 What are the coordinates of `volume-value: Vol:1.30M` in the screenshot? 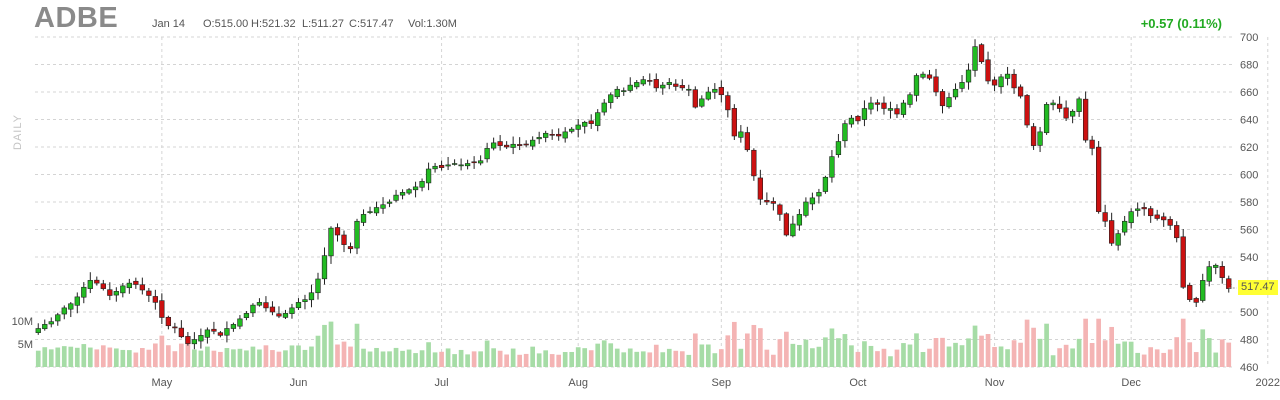 It's located at (432, 24).